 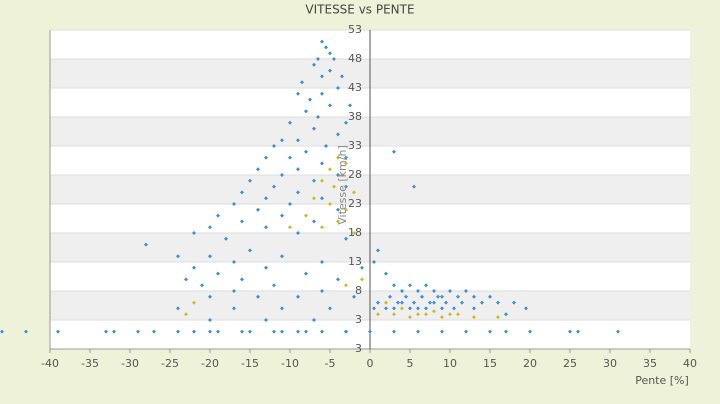 What do you see at coordinates (355, 261) in the screenshot?
I see `y-tick-label: 13` at bounding box center [355, 261].